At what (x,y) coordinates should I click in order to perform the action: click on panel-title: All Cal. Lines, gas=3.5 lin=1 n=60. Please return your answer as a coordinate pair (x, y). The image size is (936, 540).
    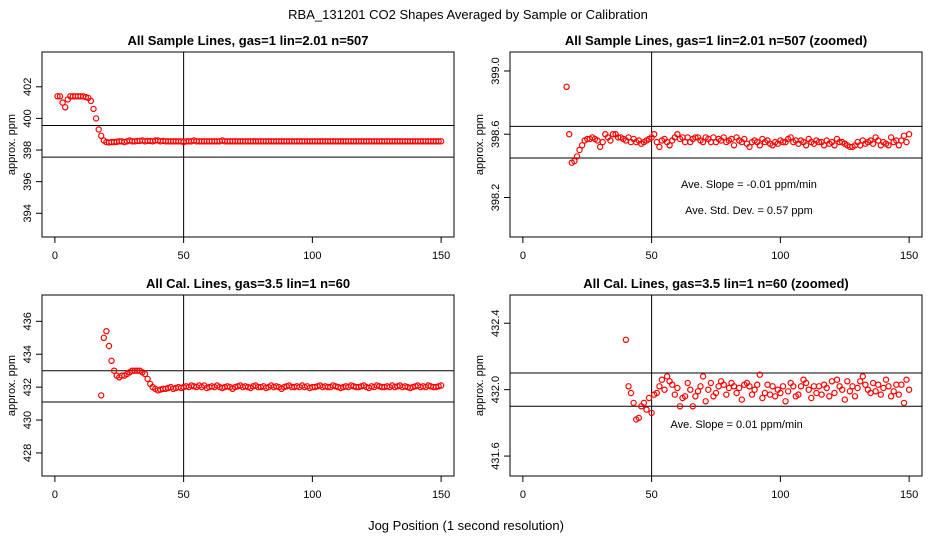
    Looking at the image, I should click on (248, 283).